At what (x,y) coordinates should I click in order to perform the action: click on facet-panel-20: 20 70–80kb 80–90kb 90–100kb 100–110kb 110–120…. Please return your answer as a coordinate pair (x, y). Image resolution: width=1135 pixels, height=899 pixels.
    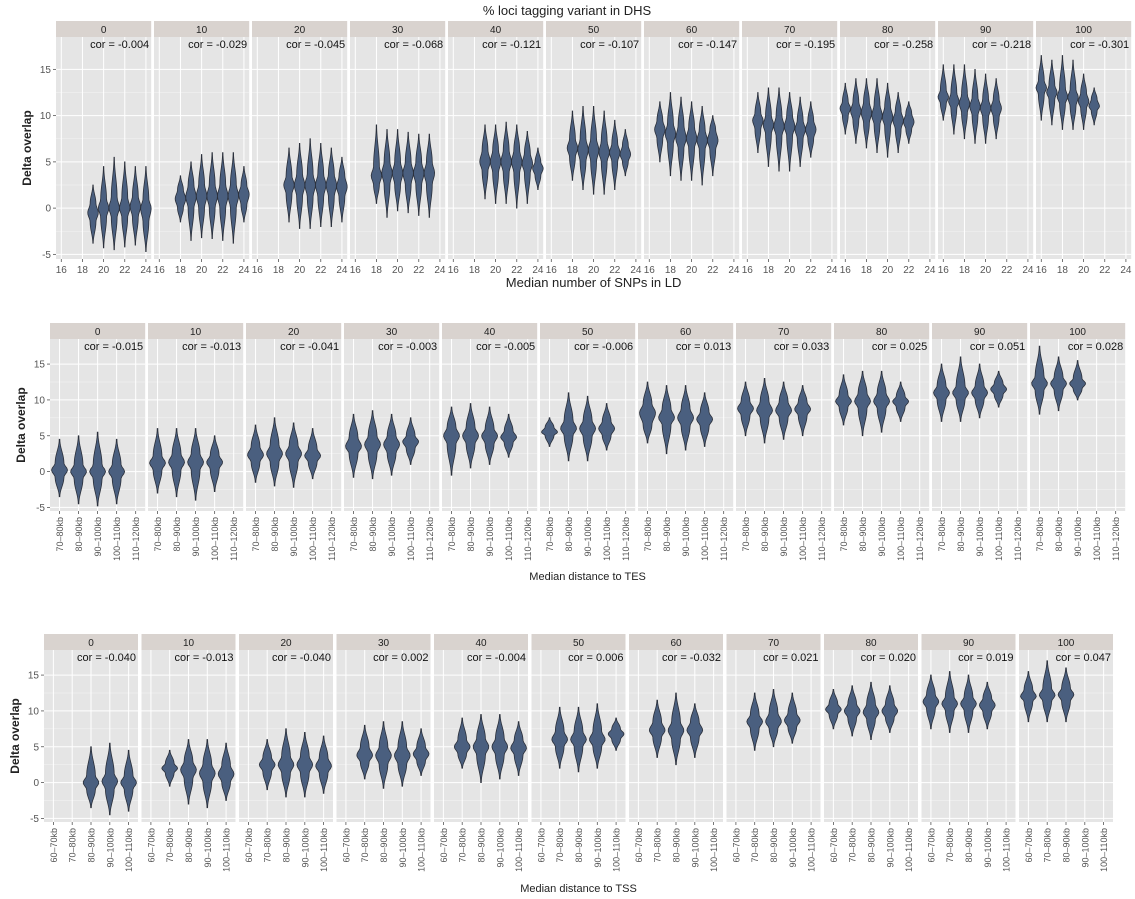
    Looking at the image, I should click on (294, 442).